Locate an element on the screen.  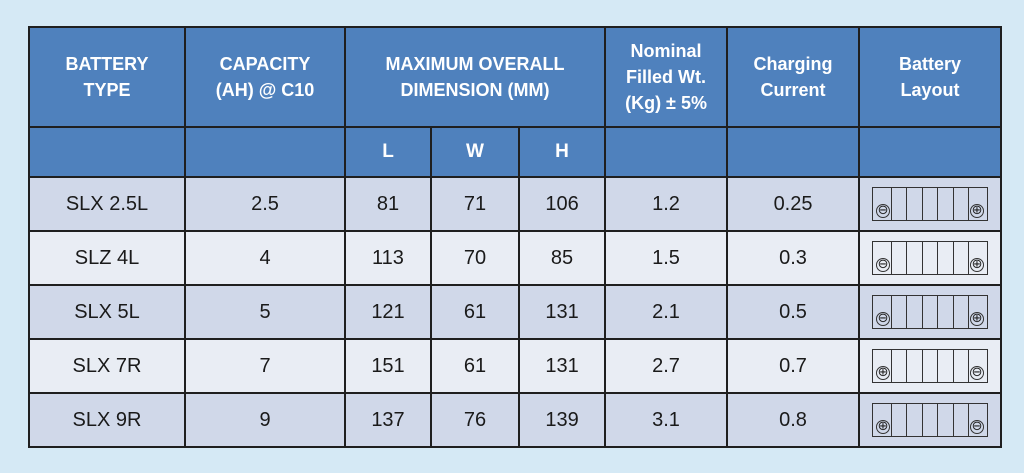
cell-battery-type: SLX 5L is located at coordinates (107, 312).